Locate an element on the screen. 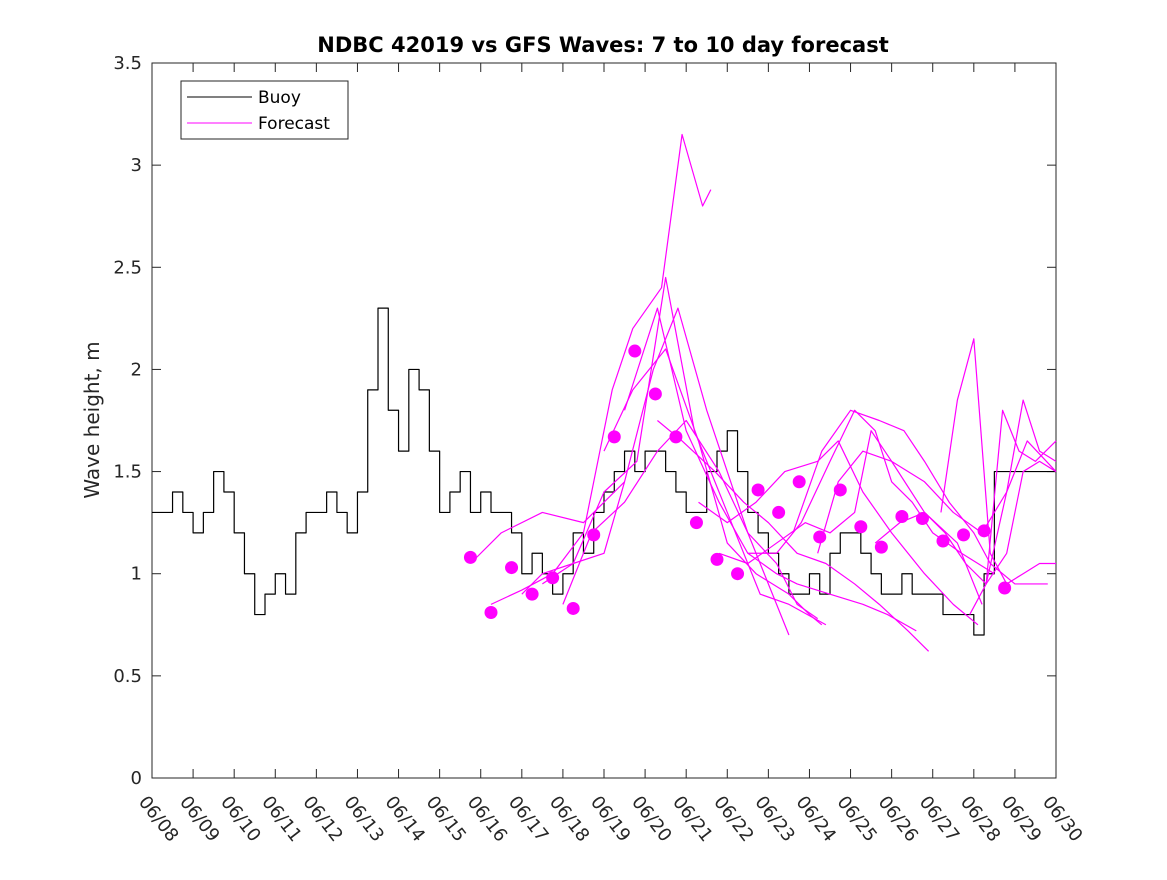  x-tick-label: 06/18 is located at coordinates (569, 819).